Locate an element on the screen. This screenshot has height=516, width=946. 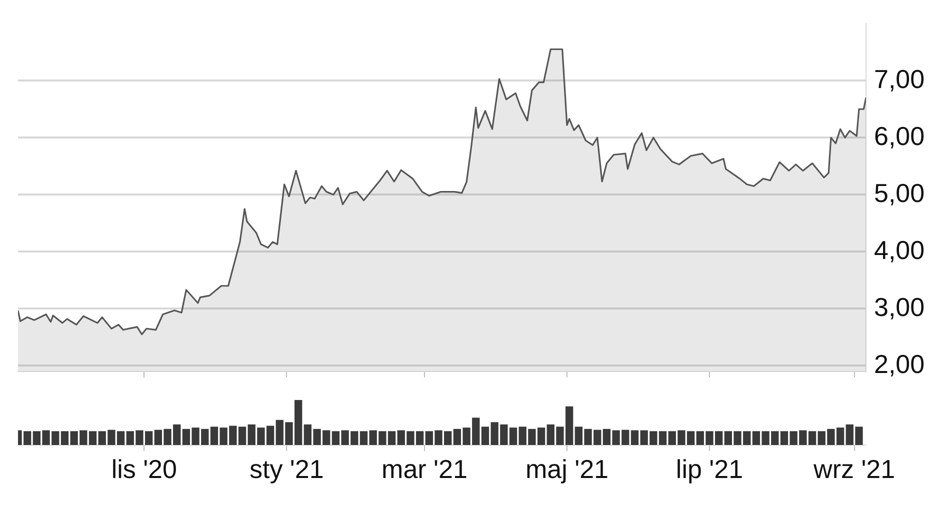
x-tick-label: maj '21 is located at coordinates (566, 469).